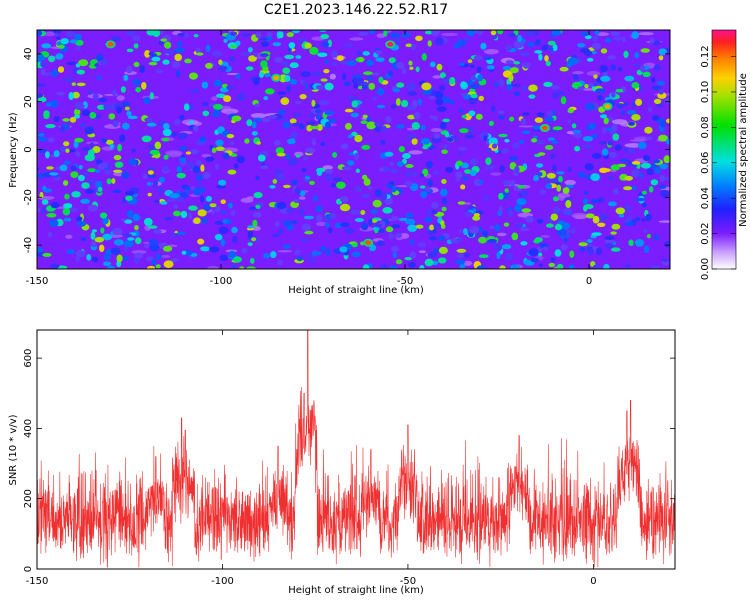 This screenshot has height=604, width=750. What do you see at coordinates (593, 581) in the screenshot?
I see `snr-x-tick-label: 0` at bounding box center [593, 581].